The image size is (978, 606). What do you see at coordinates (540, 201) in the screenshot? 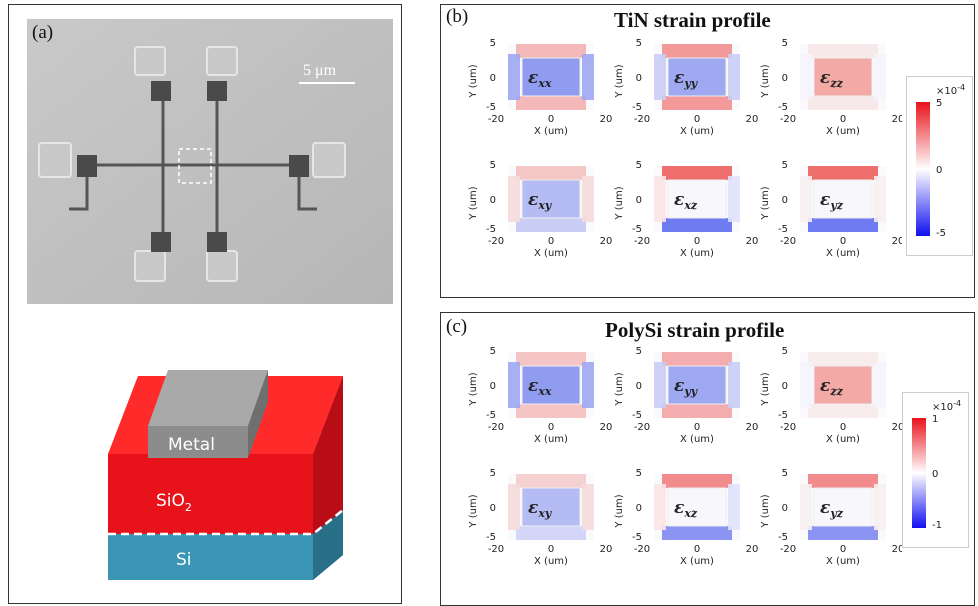
I see `strain-label-xy: εxy` at bounding box center [540, 201].